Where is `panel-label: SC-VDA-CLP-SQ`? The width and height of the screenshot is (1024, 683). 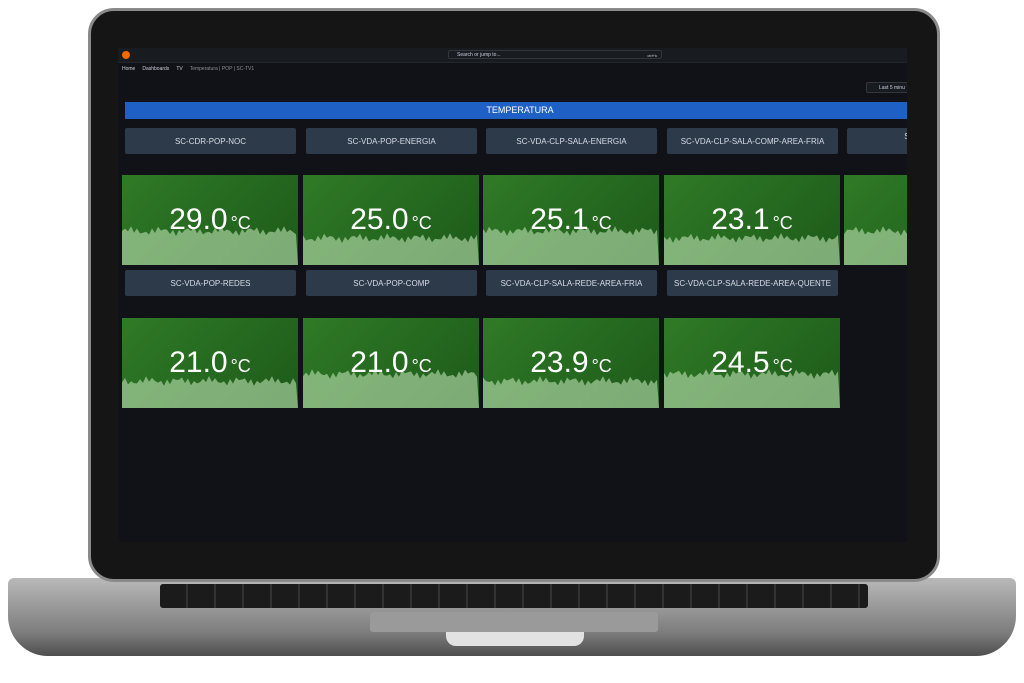
panel-label: SC-VDA-CLP-SQ is located at coordinates (877, 141).